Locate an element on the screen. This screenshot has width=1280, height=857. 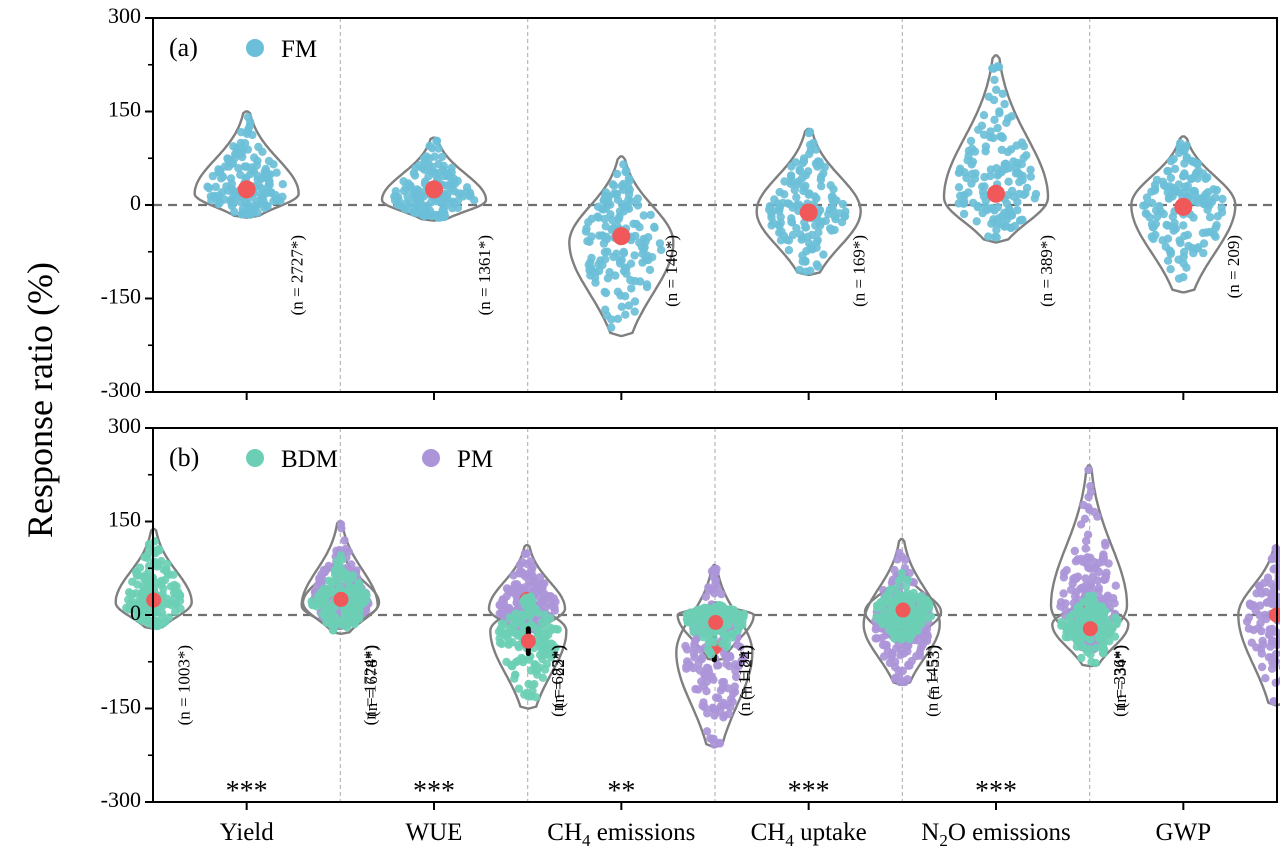
category-label: N2O emissions is located at coordinates (996, 834).